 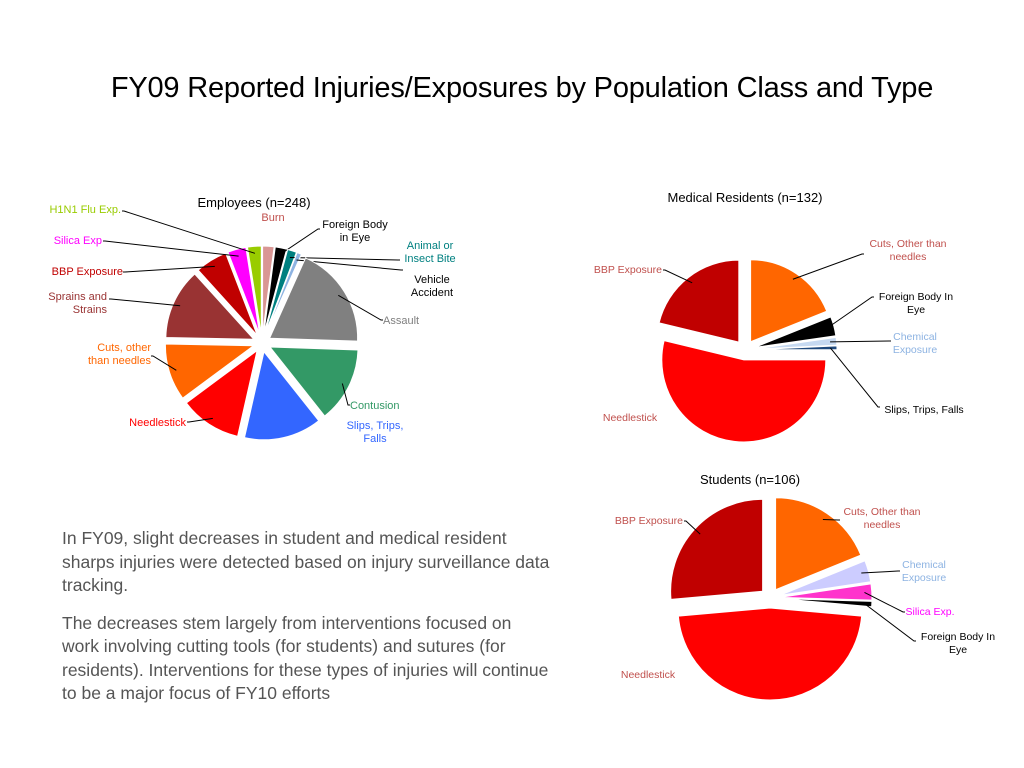 What do you see at coordinates (750, 479) in the screenshot?
I see `chart-title: Students (n=106)` at bounding box center [750, 479].